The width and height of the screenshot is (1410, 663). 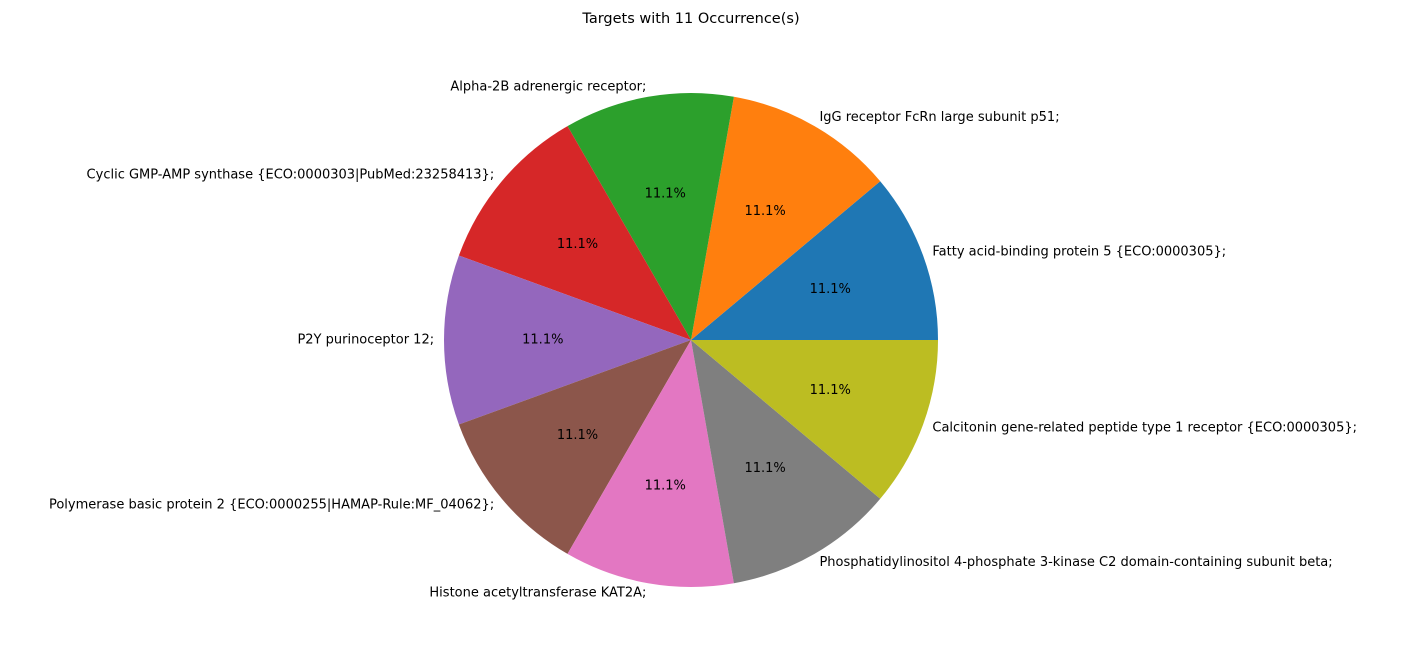 What do you see at coordinates (365, 340) in the screenshot?
I see `slice-label: P2Y purinoceptor 12;` at bounding box center [365, 340].